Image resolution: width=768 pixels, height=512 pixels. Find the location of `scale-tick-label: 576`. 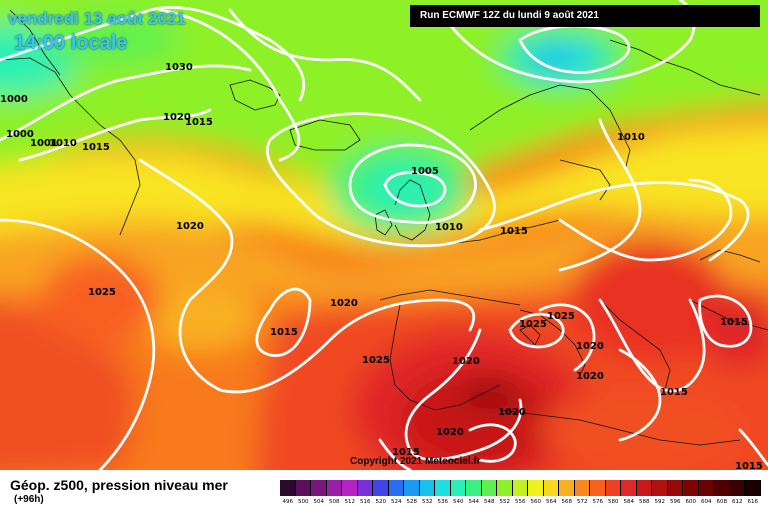

scale-tick-label: 576 is located at coordinates (598, 502).